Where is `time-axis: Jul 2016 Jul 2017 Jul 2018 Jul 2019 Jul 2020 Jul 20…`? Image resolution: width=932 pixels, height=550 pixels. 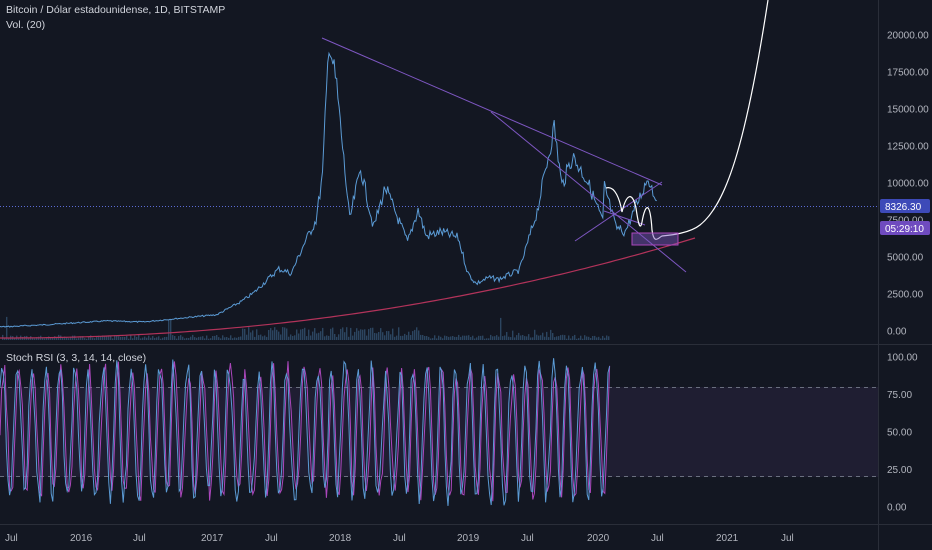
time-axis: Jul 2016 Jul 2017 Jul 2018 Jul 2019 Jul 2020 Jul 20… is located at coordinates (399, 538).